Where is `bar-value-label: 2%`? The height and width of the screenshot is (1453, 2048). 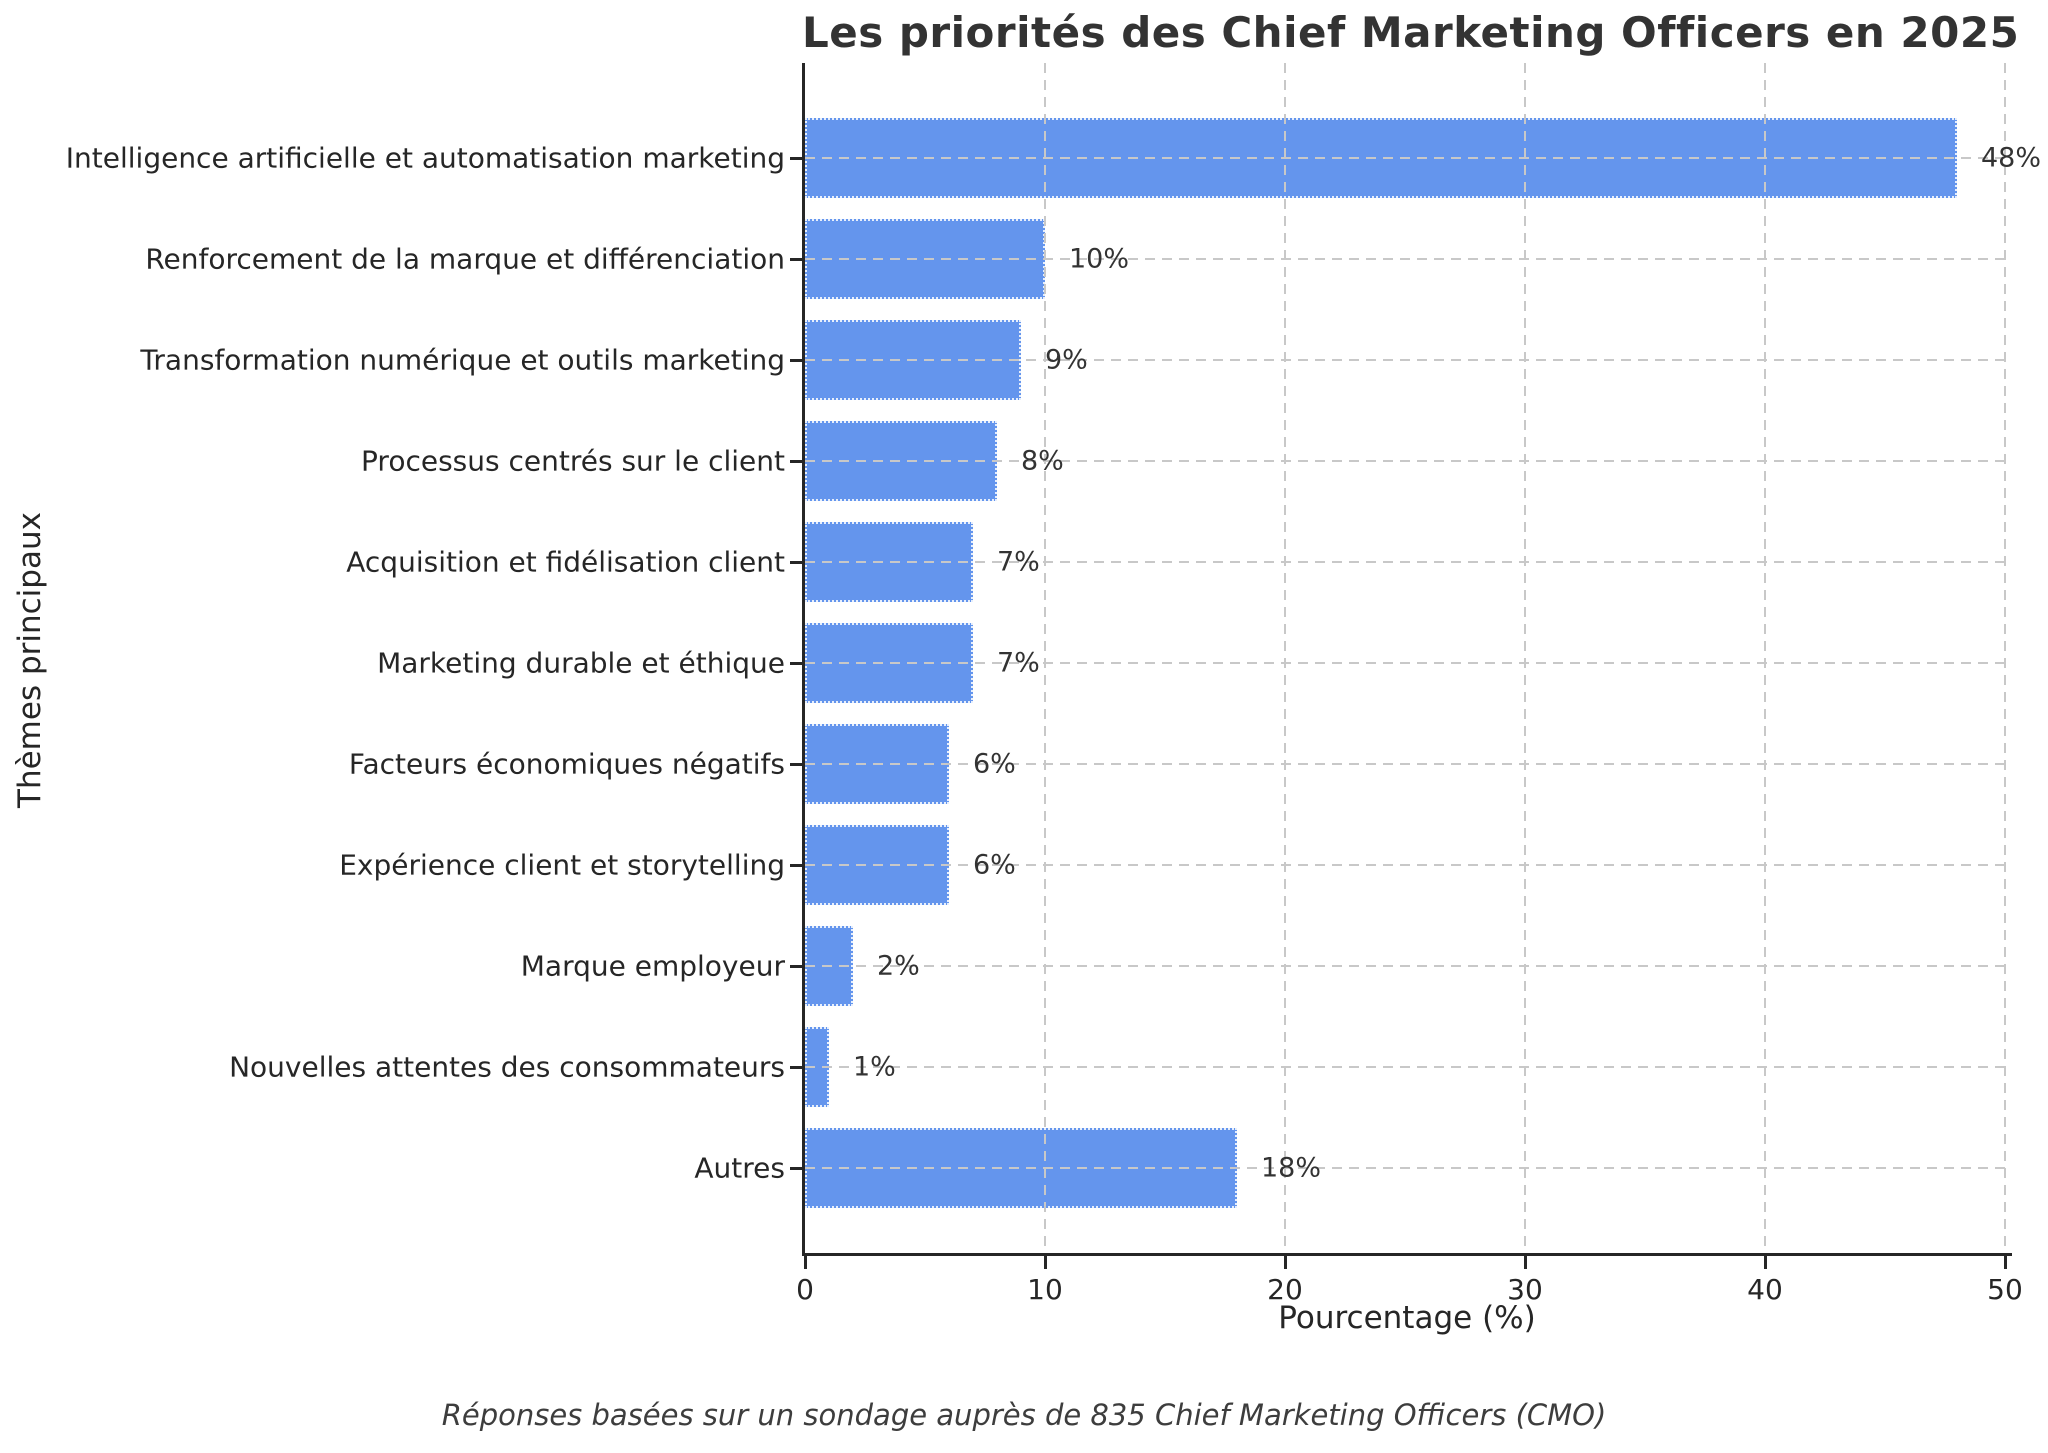 bar-value-label: 2% is located at coordinates (898, 966).